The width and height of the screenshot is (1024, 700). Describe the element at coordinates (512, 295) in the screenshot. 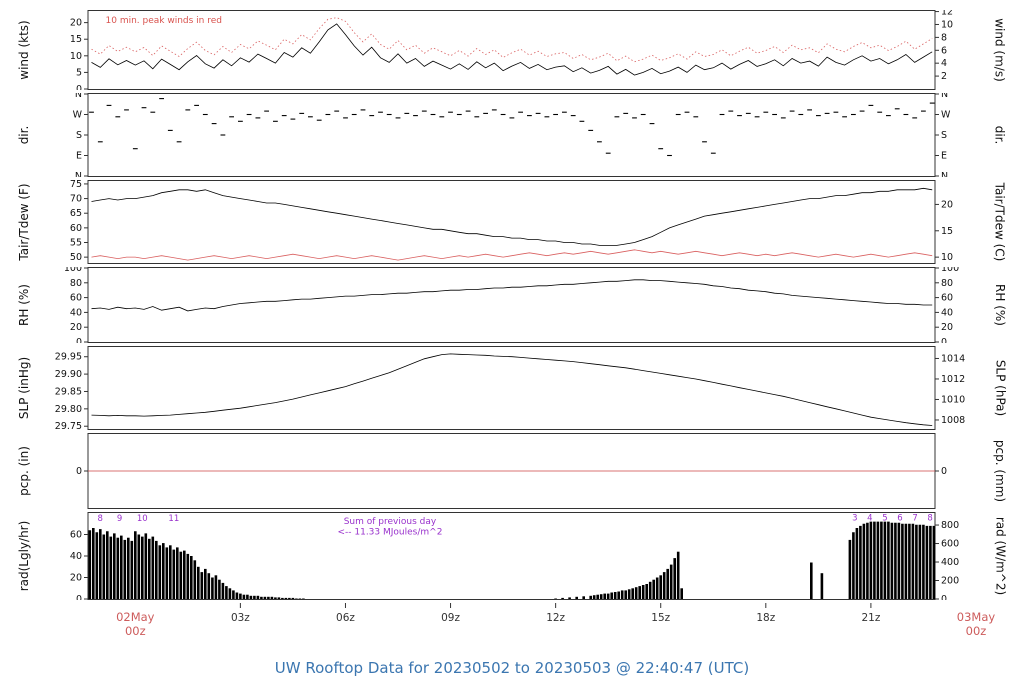

I see `relative-humidity-line` at that location.